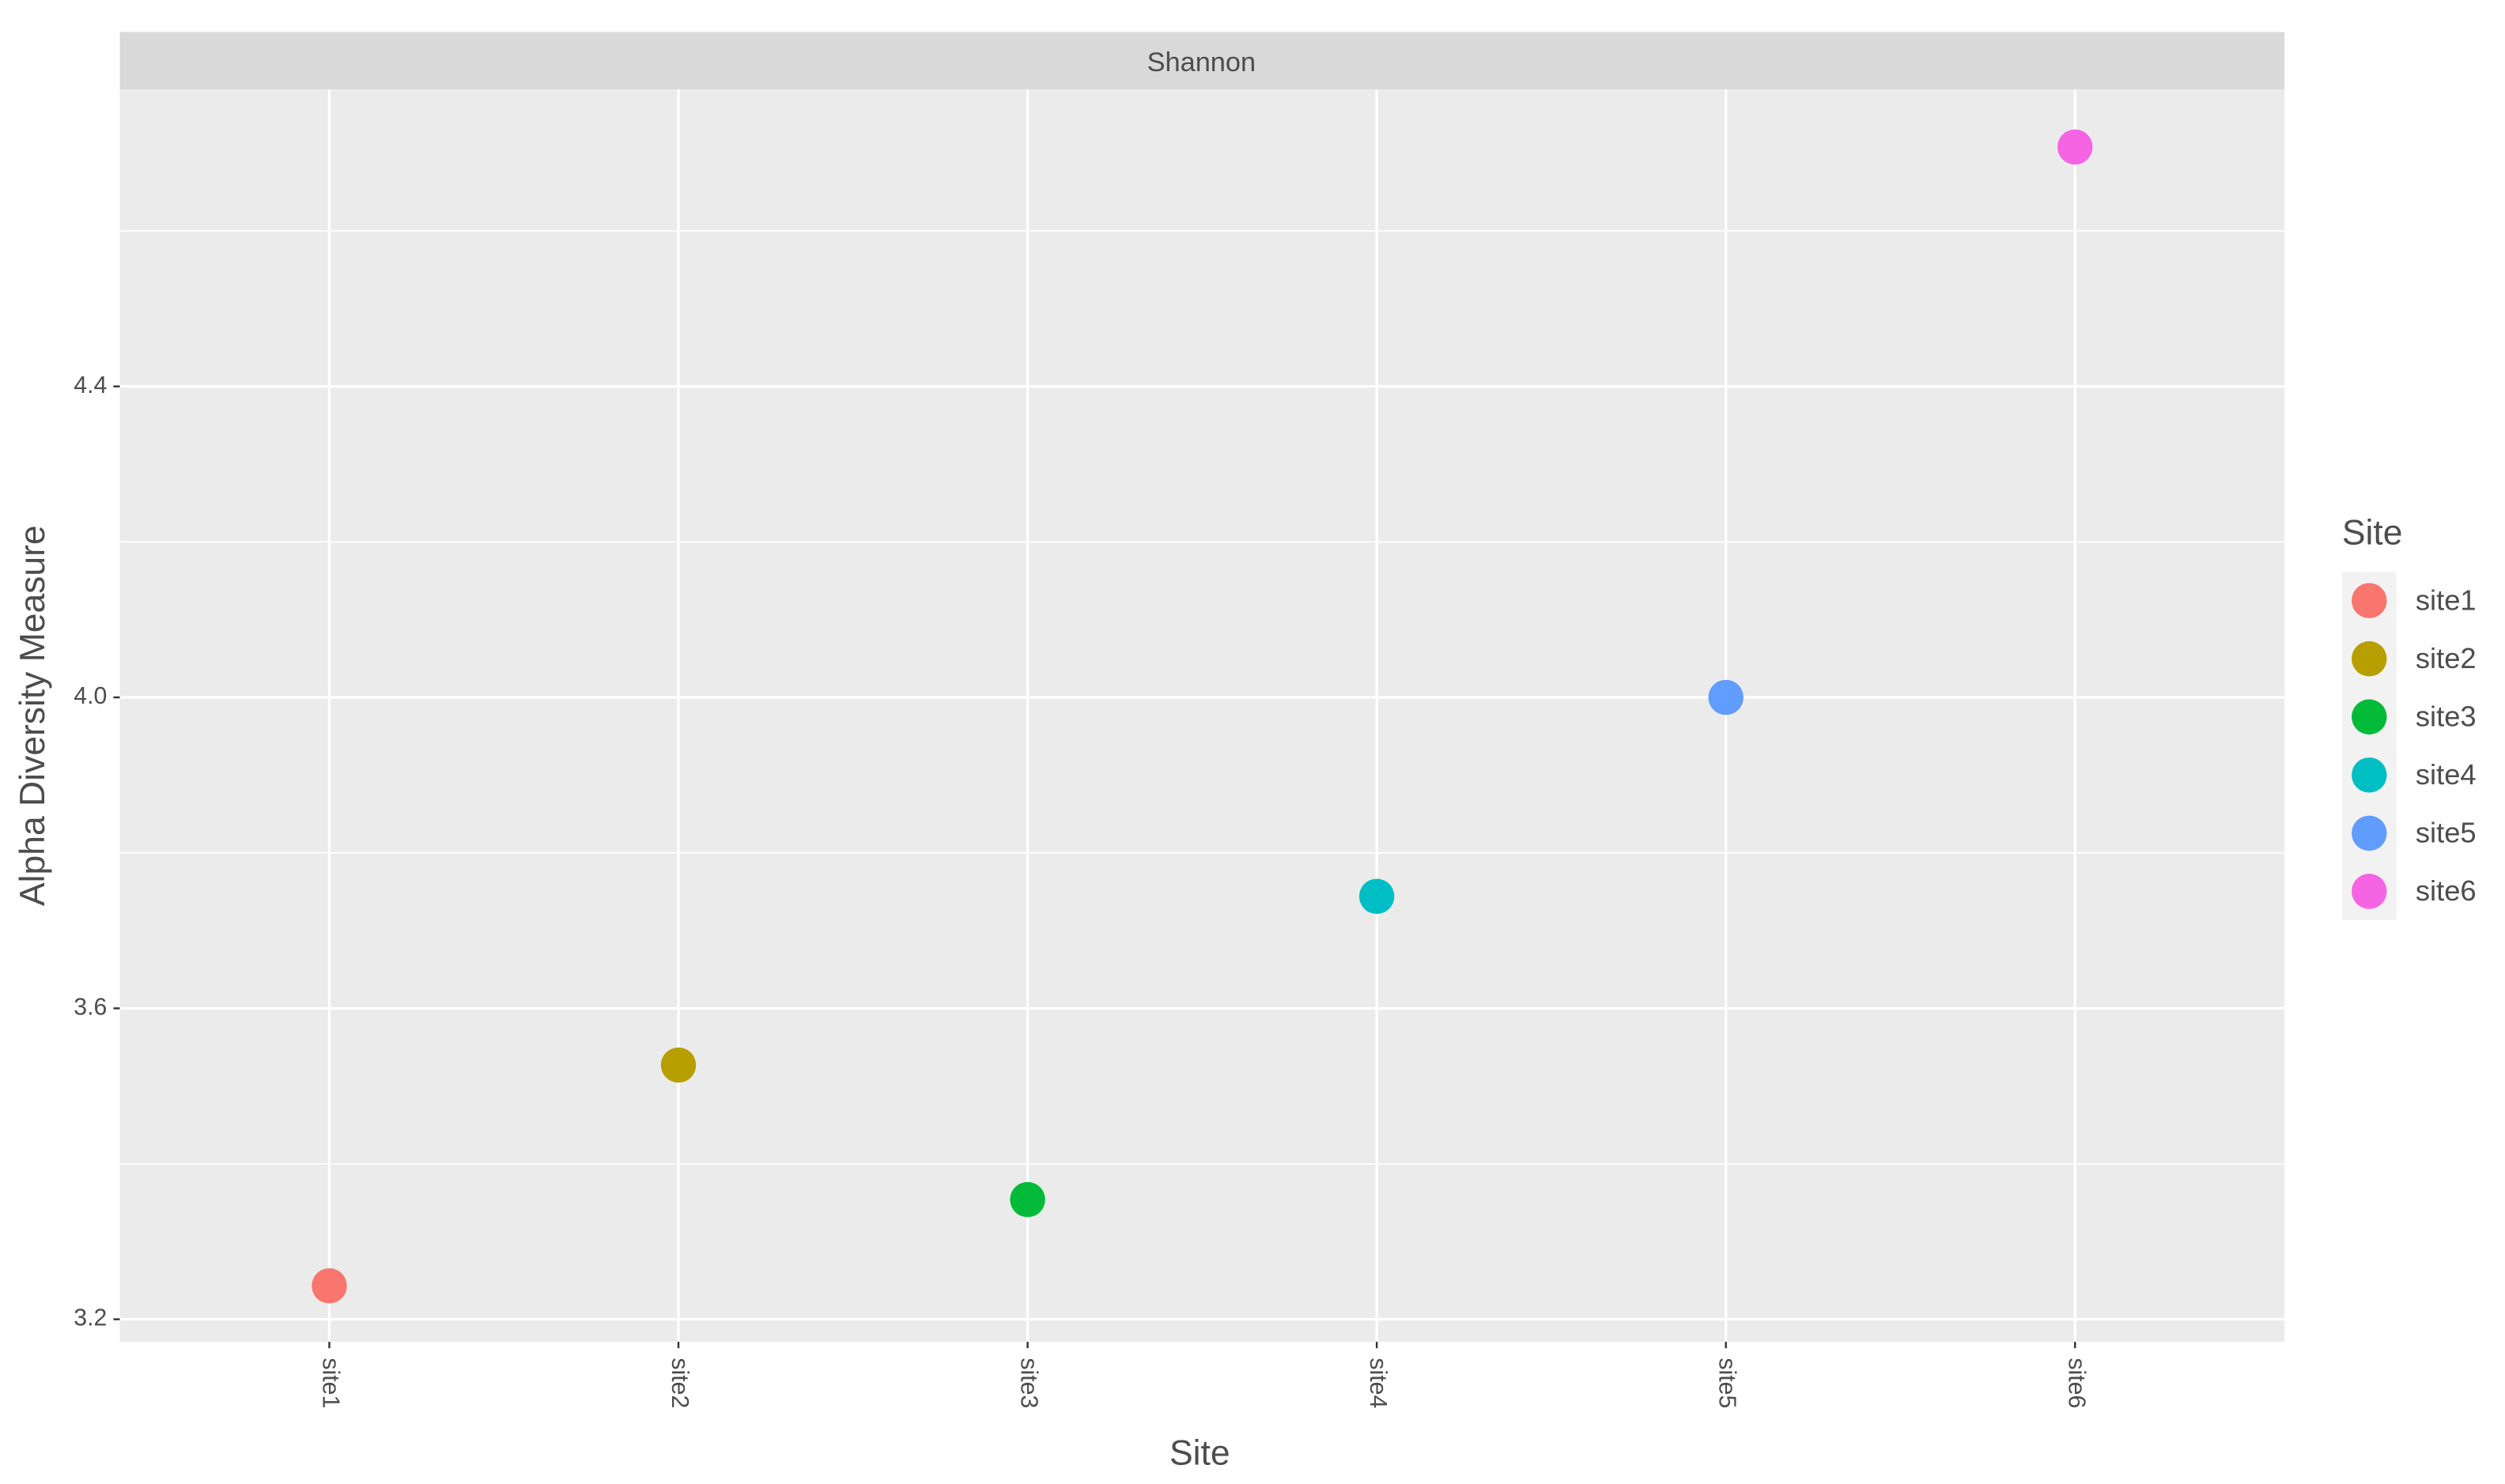  Describe the element at coordinates (1727, 1383) in the screenshot. I see `x-tick-label: site5` at that location.